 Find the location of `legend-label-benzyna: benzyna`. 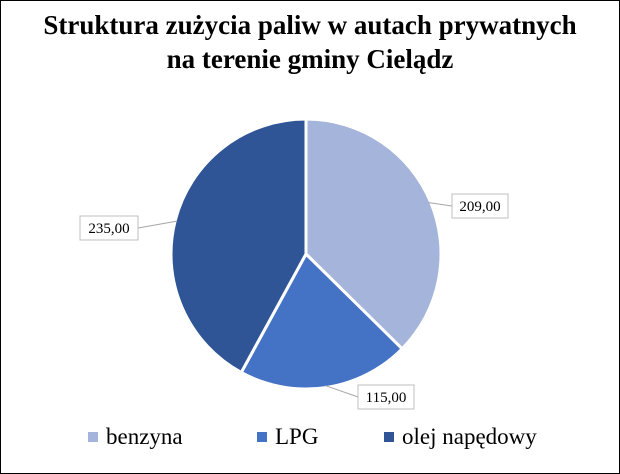

legend-label-benzyna: benzyna is located at coordinates (144, 436).